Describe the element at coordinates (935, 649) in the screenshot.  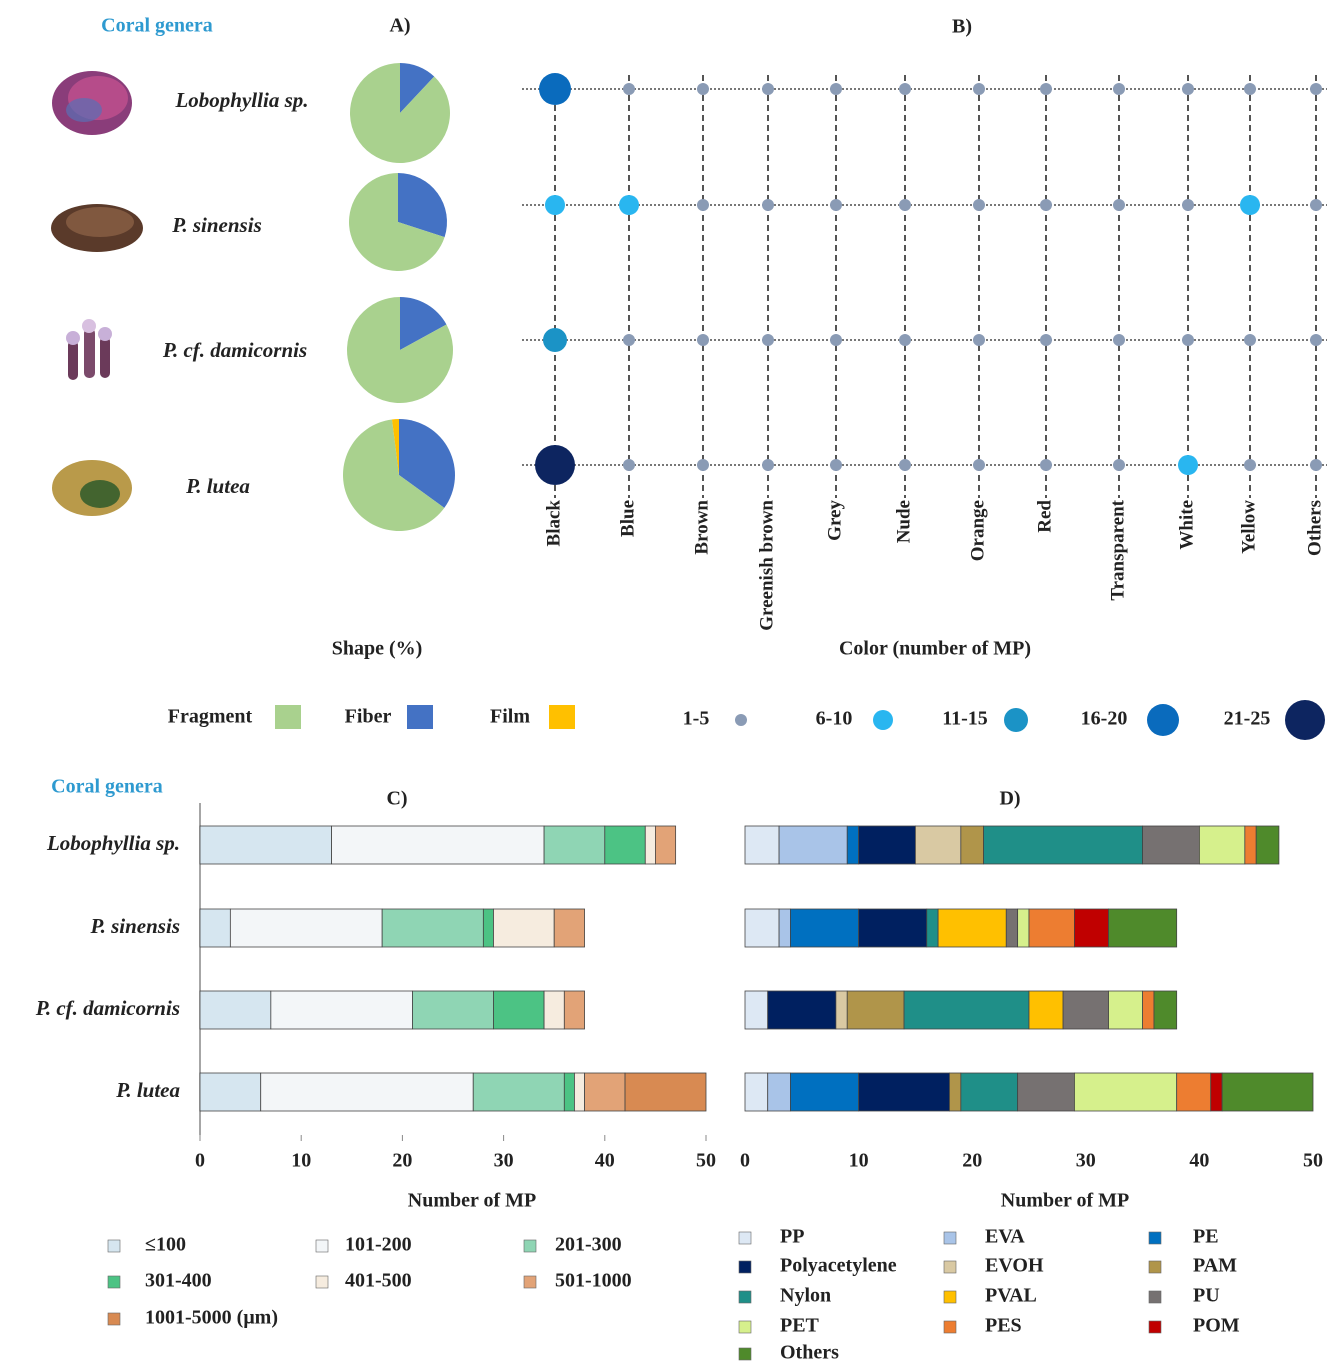
I see `axis-title: Color (number of MP)` at that location.